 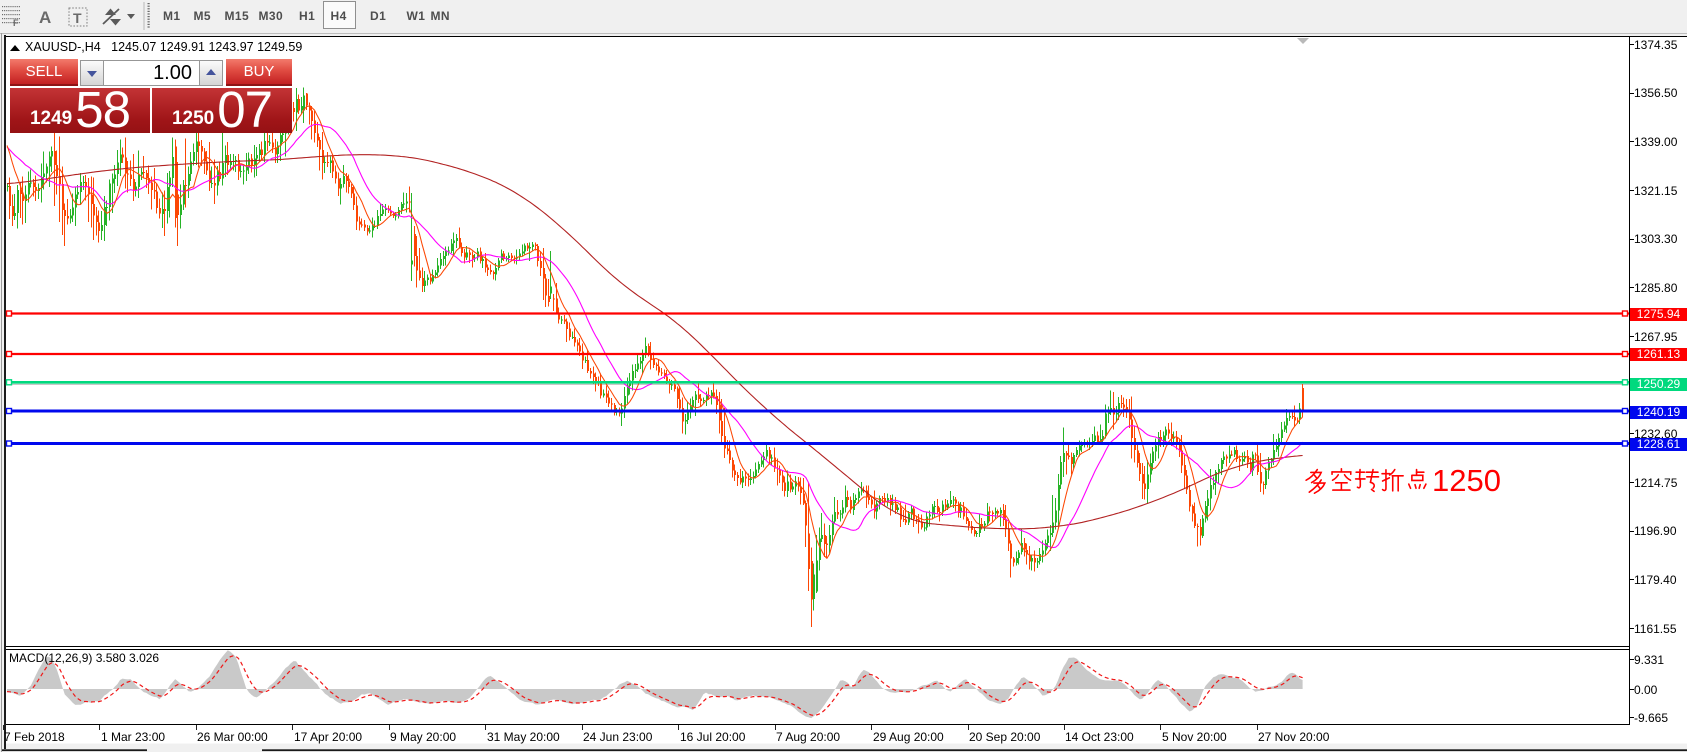 I want to click on svg-text: 1250, so click(x=1466, y=480).